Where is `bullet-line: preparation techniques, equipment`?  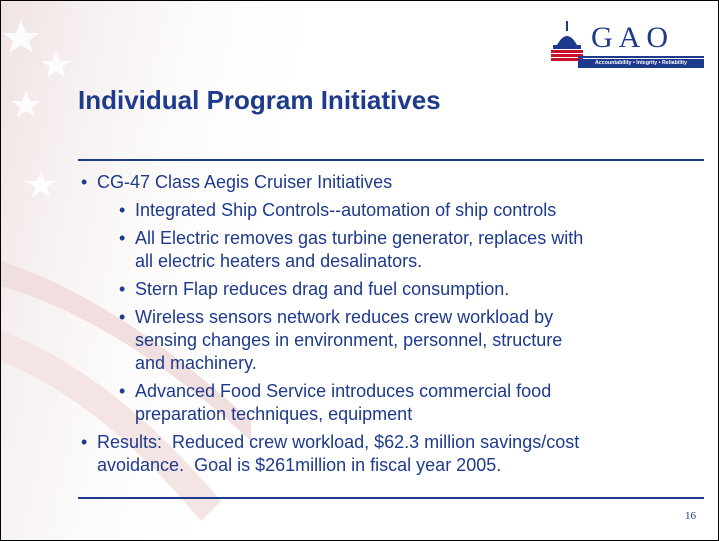
bullet-line: preparation techniques, equipment is located at coordinates (274, 414).